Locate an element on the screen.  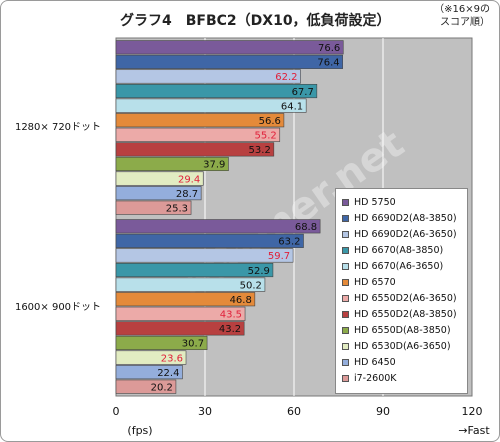
data-label: 55.2 is located at coordinates (265, 136).